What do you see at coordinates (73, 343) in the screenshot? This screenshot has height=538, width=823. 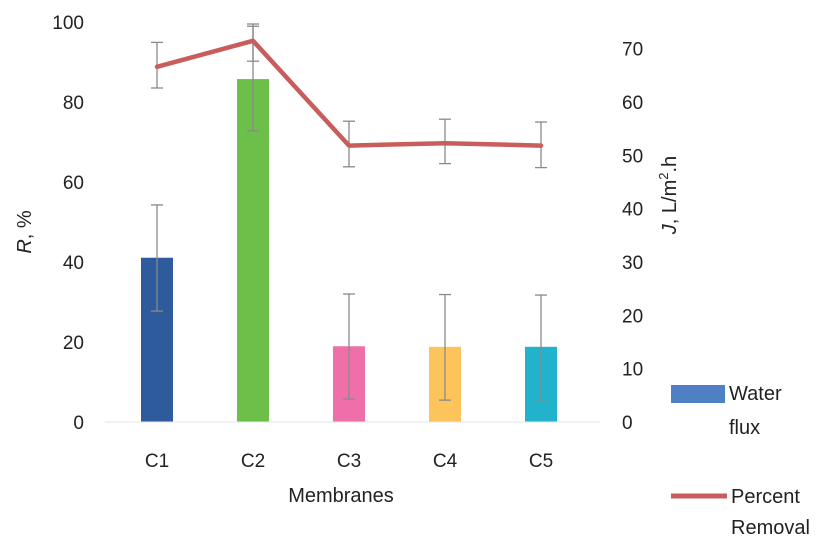 I see `y-left-tick-label: 20` at bounding box center [73, 343].